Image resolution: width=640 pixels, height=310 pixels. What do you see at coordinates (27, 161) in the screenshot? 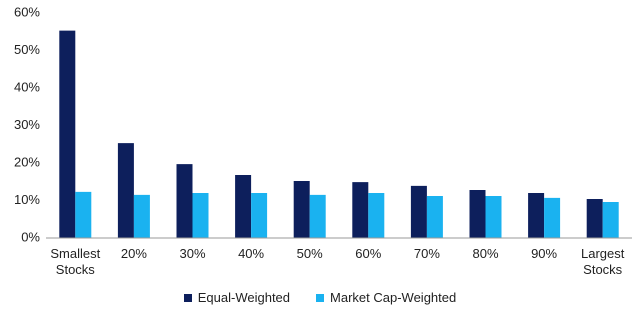
I see `y-tick-label: 20%` at bounding box center [27, 161].